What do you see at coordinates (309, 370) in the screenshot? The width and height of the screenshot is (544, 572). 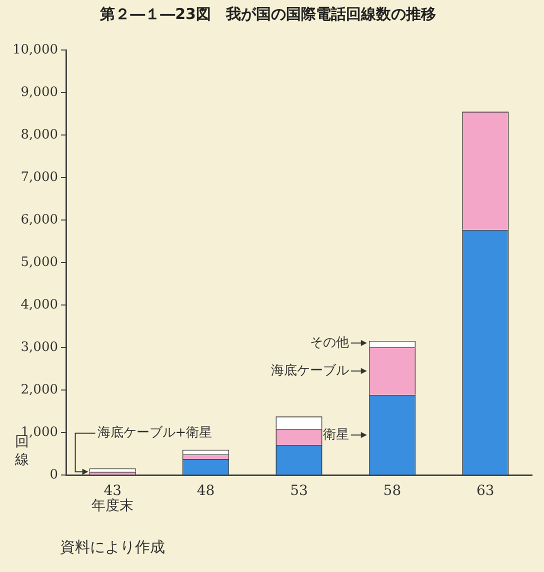 I see `series-label: 海底ケーブル` at bounding box center [309, 370].